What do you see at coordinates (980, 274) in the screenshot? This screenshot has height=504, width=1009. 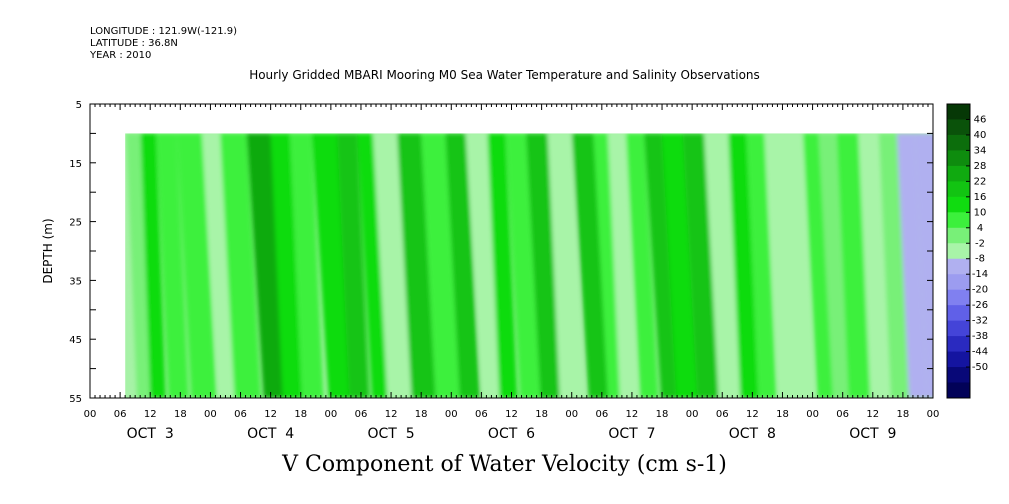 I see `colorbar-label: -14` at bounding box center [980, 274].